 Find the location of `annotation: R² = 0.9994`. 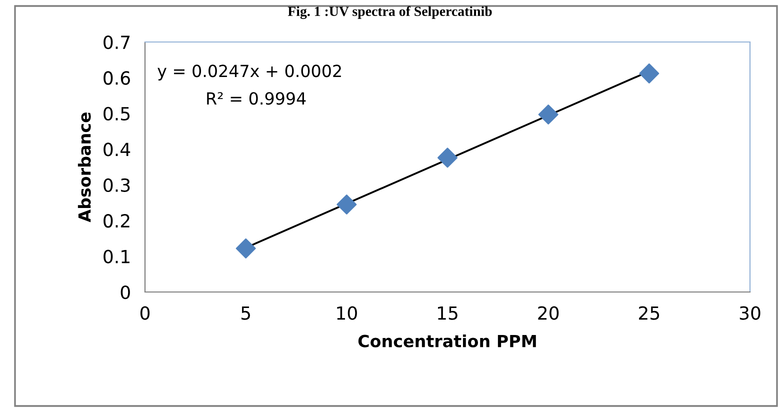

annotation: R² = 0.9994 is located at coordinates (256, 98).